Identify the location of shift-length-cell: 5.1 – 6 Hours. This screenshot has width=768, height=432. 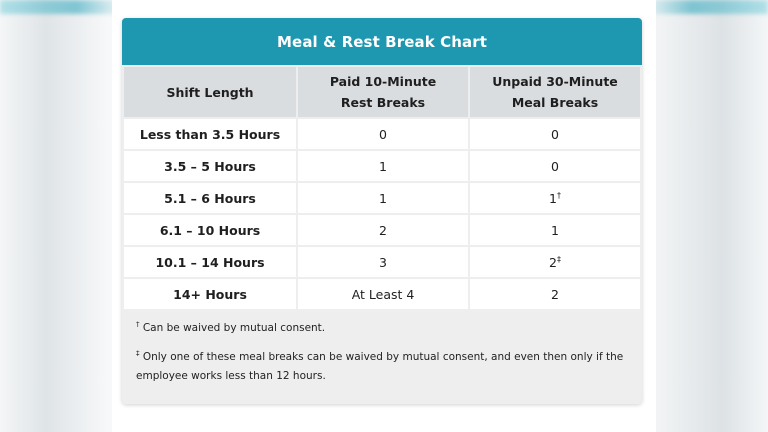
(210, 198).